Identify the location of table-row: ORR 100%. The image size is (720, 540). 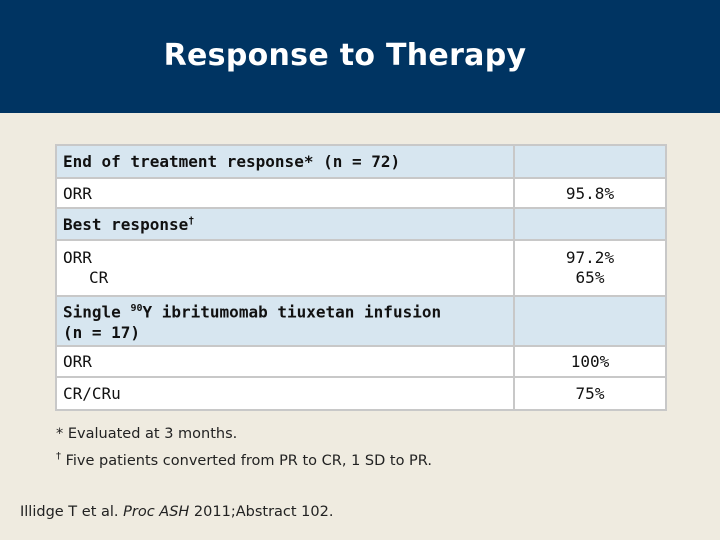
(361, 361).